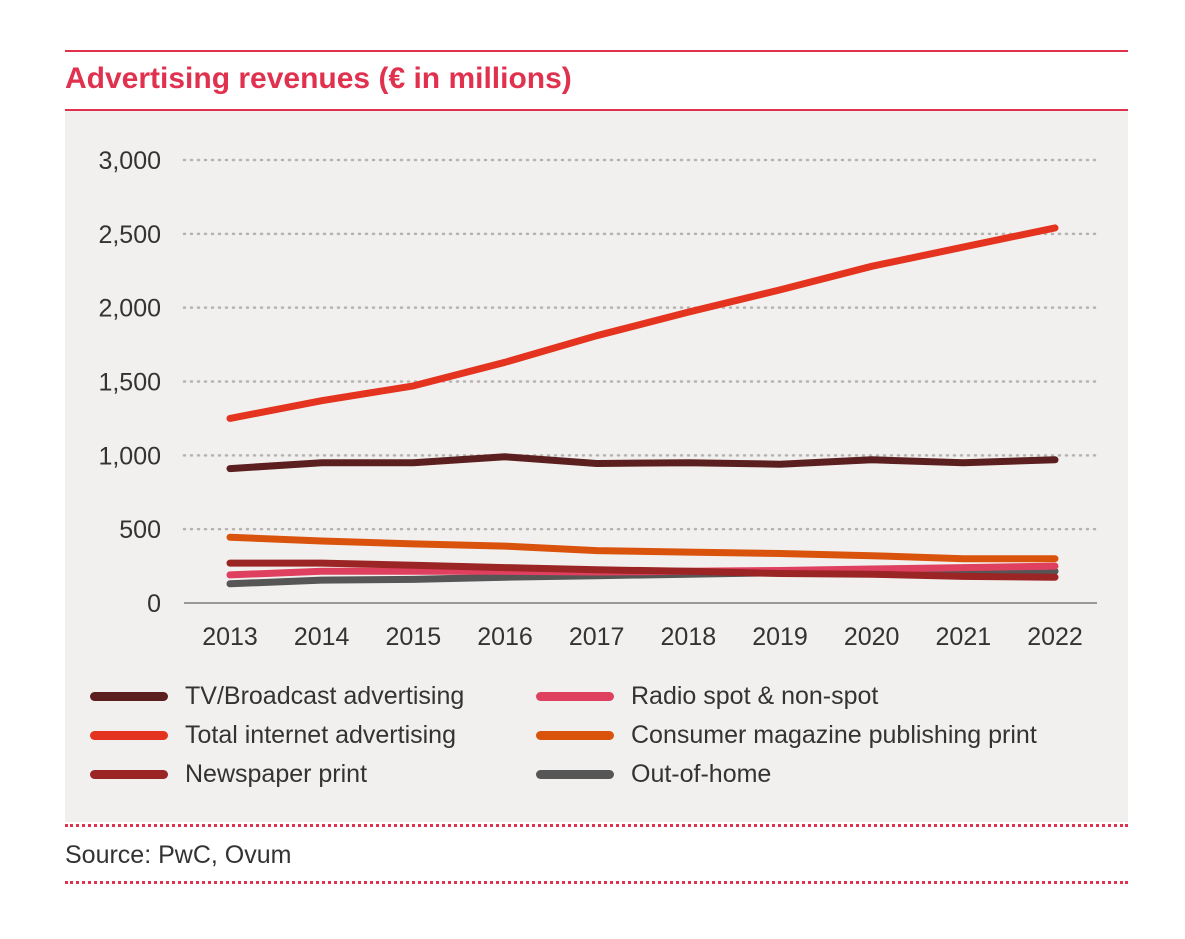 The height and width of the screenshot is (939, 1185). I want to click on x-tick-label: 2015, so click(414, 637).